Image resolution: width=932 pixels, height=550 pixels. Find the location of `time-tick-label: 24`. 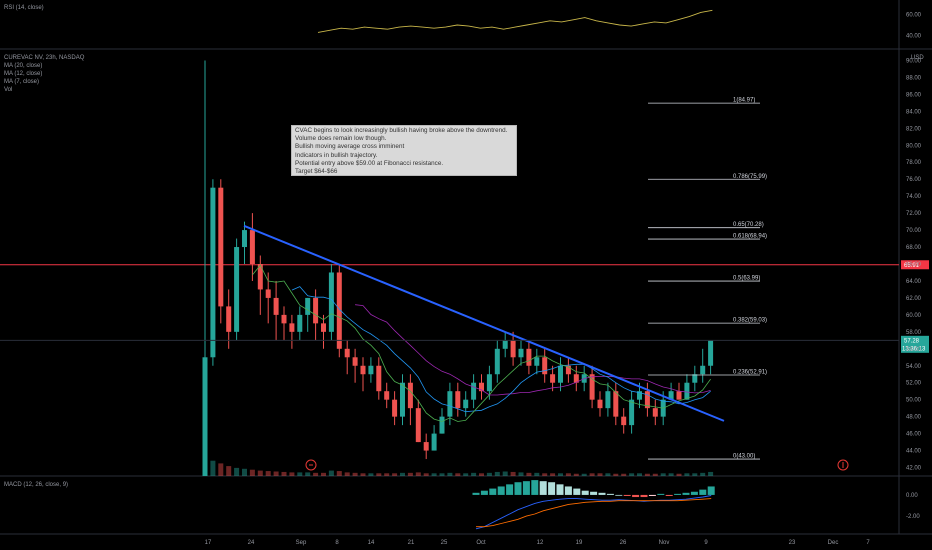

time-tick-label: 24 is located at coordinates (251, 543).